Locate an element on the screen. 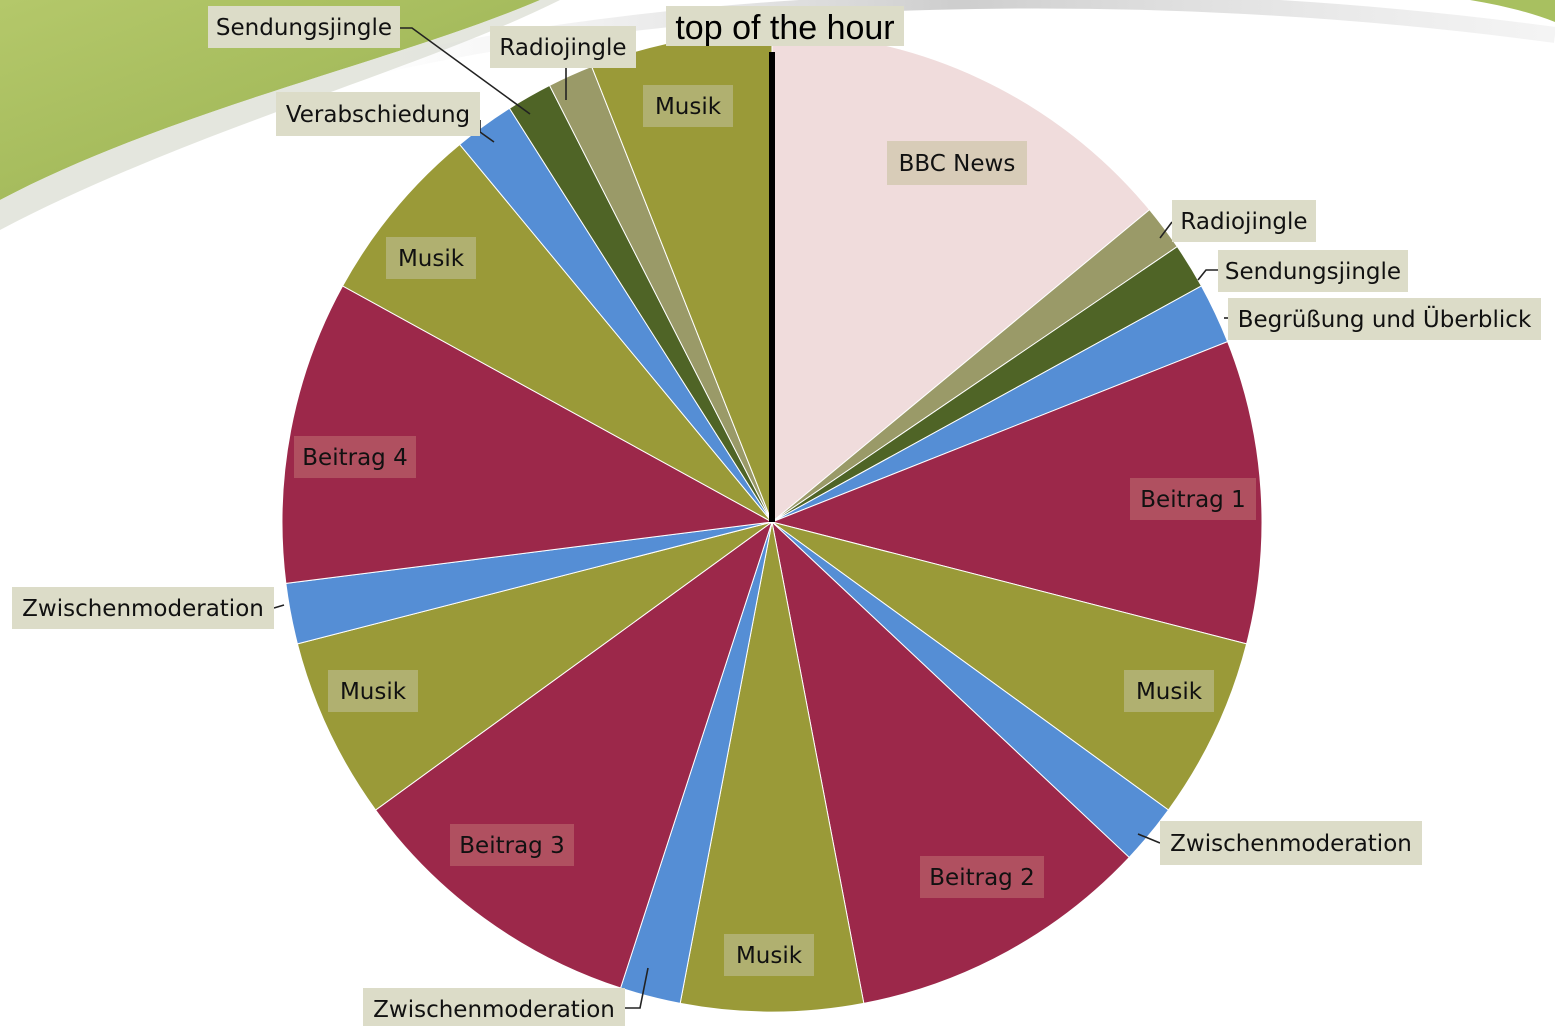  slice-label-text: Beitrag 4 is located at coordinates (354, 458).